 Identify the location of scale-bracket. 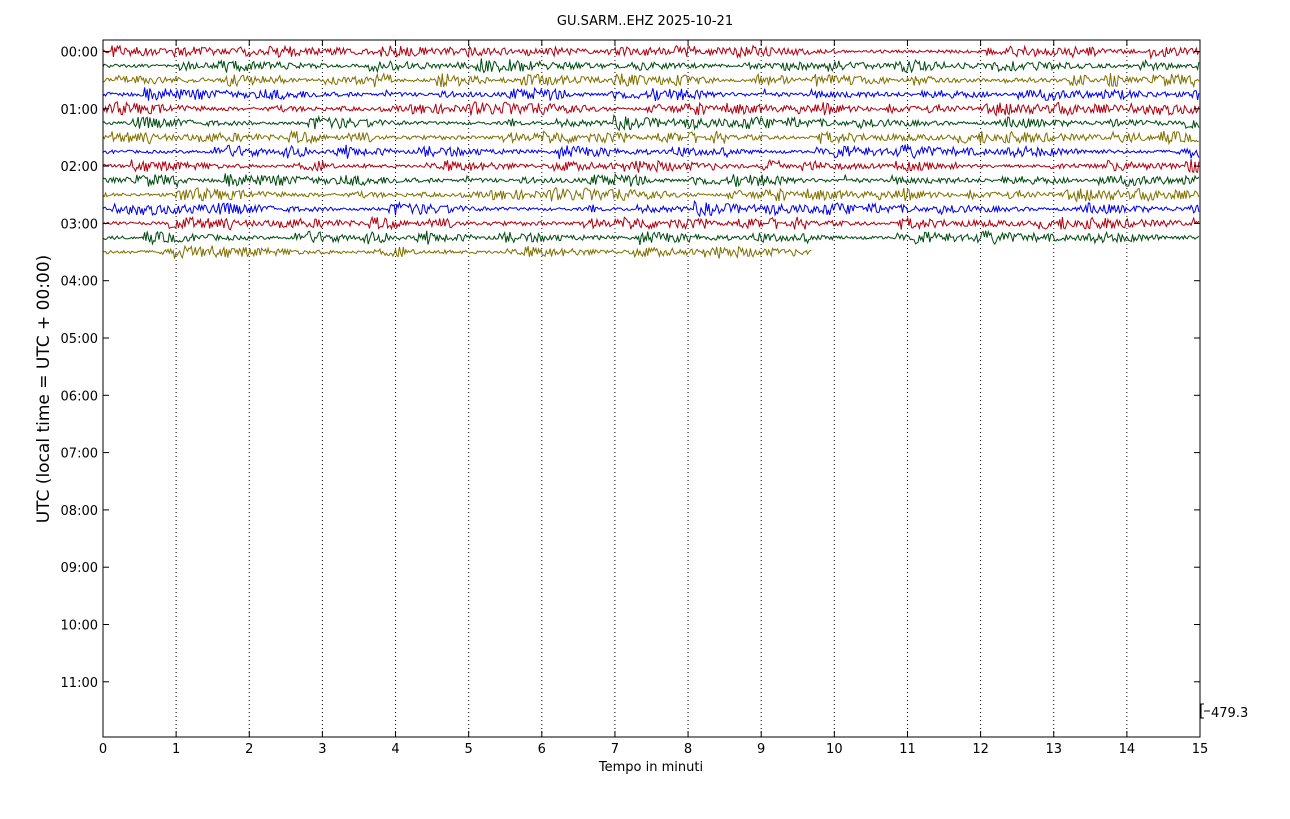
(1205, 711).